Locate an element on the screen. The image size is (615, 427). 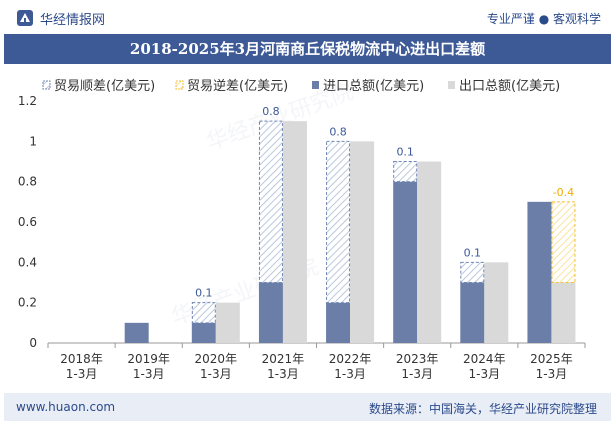
x-tick-label: 2021年 1-3月 is located at coordinates (283, 366).